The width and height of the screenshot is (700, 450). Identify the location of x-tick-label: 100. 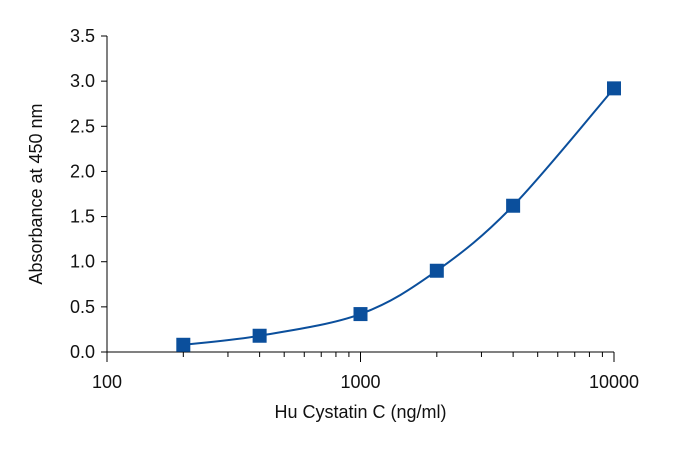
(107, 382).